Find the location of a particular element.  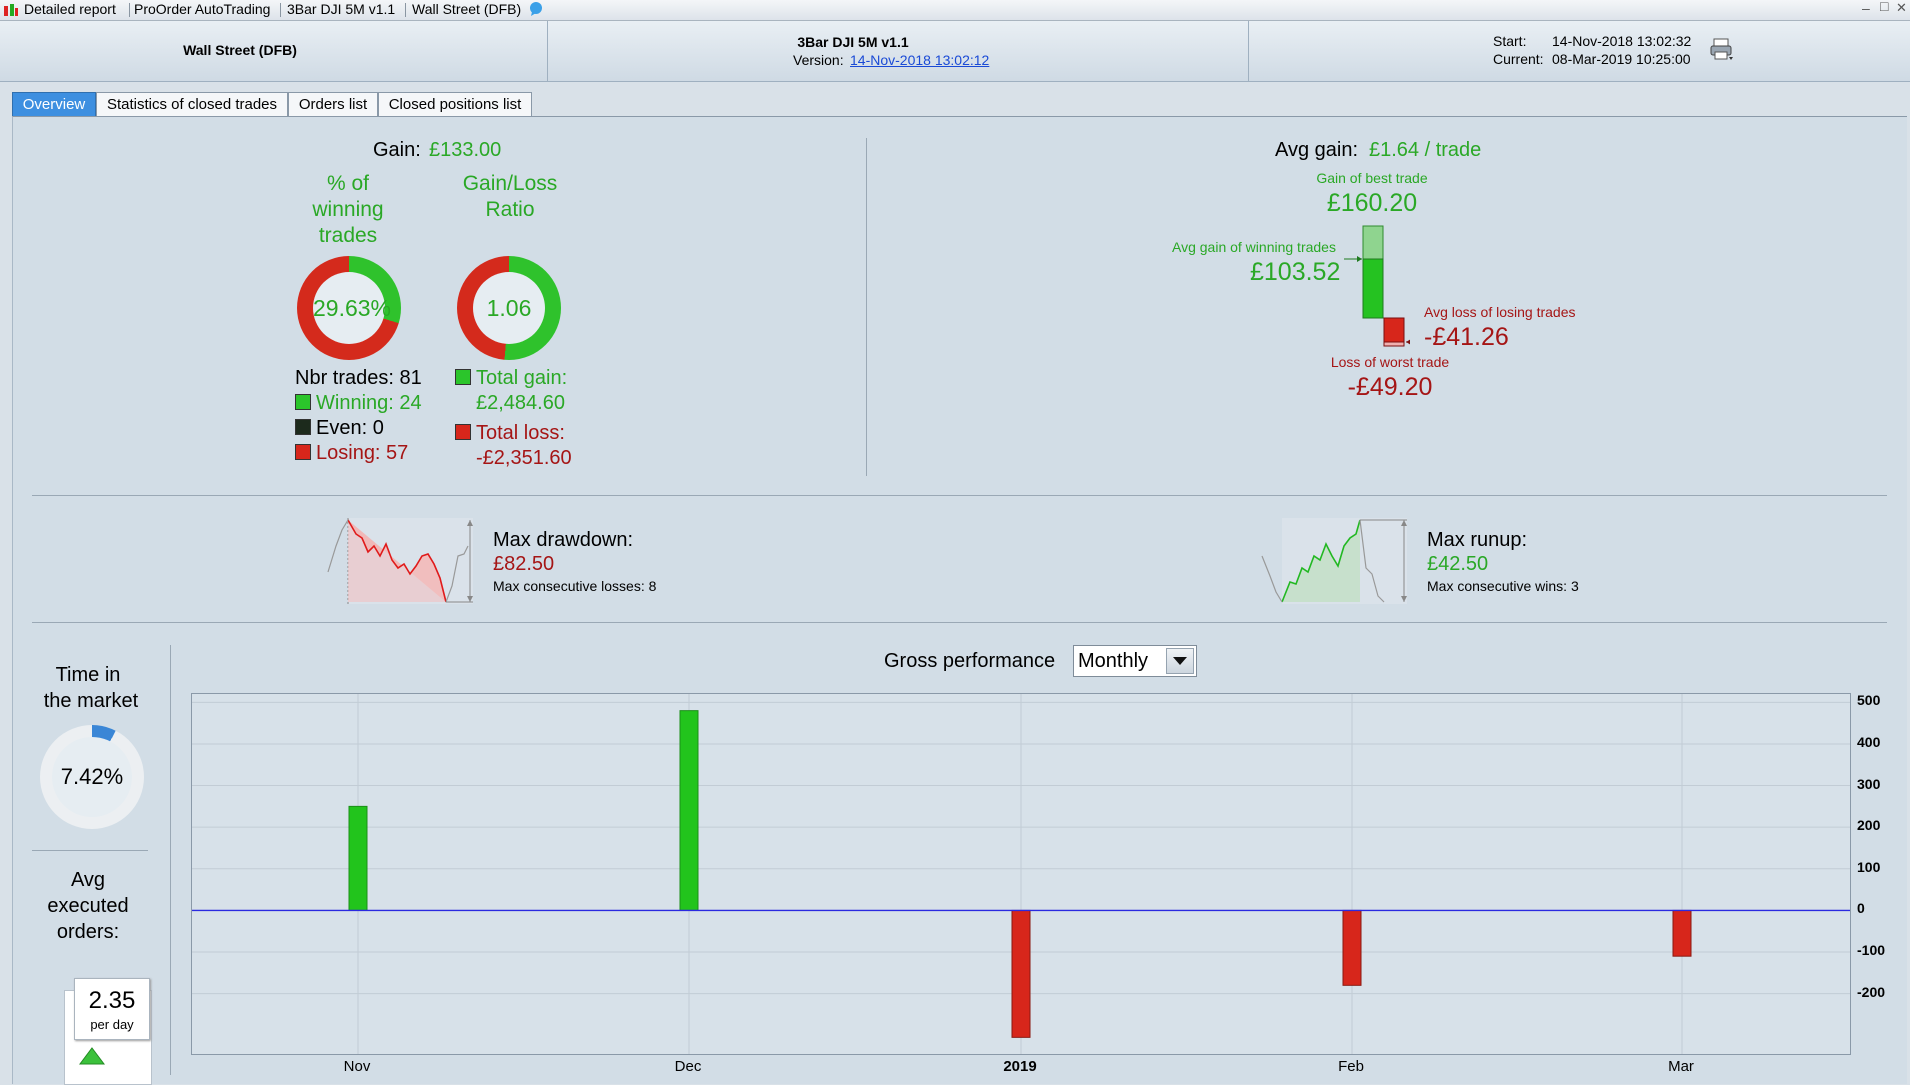

max-drawdown-value: £82.50 is located at coordinates (524, 564).